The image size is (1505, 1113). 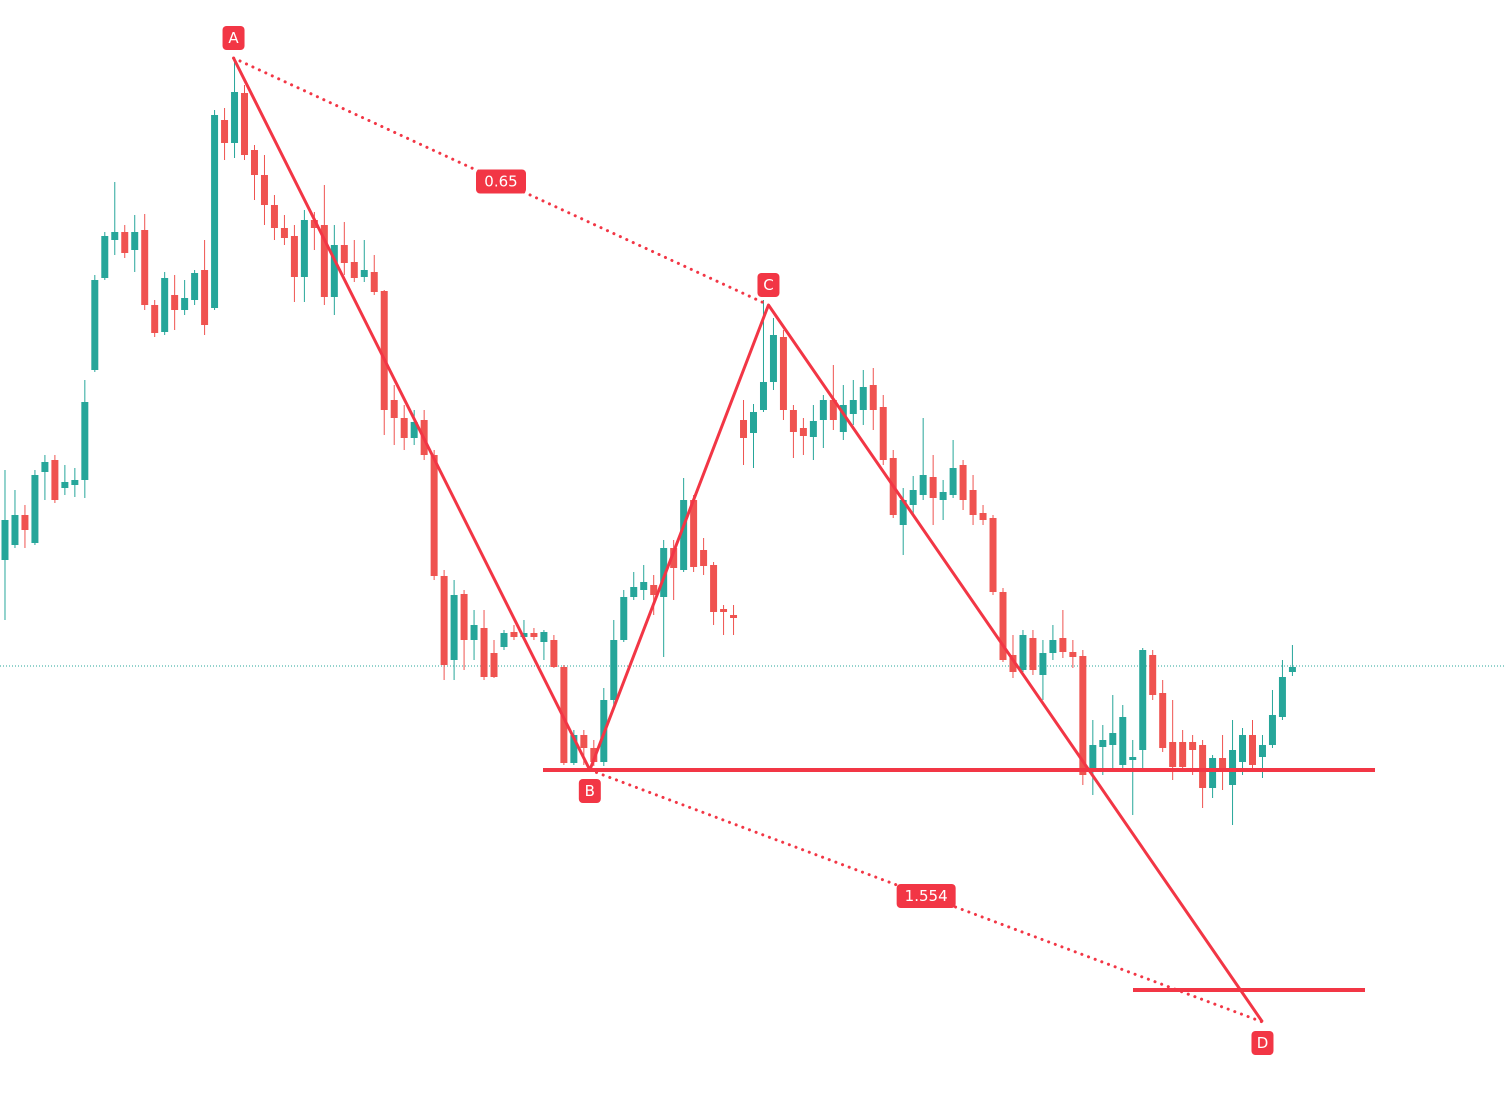 What do you see at coordinates (768, 285) in the screenshot?
I see `point-label: C` at bounding box center [768, 285].